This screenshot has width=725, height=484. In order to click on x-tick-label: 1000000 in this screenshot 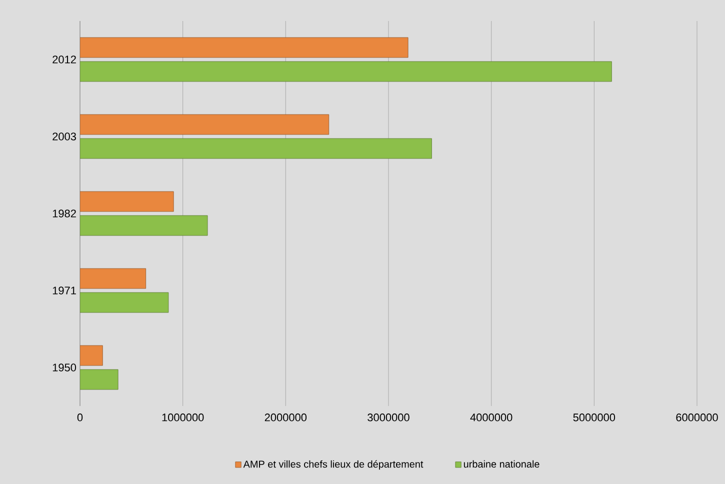, I will do `click(183, 418)`.